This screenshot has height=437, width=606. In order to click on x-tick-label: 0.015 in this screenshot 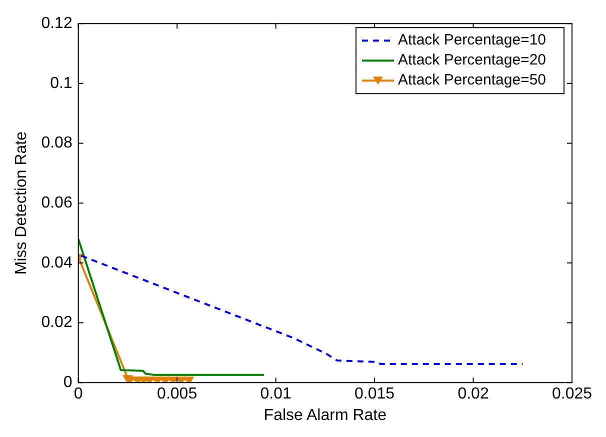, I will do `click(374, 394)`.